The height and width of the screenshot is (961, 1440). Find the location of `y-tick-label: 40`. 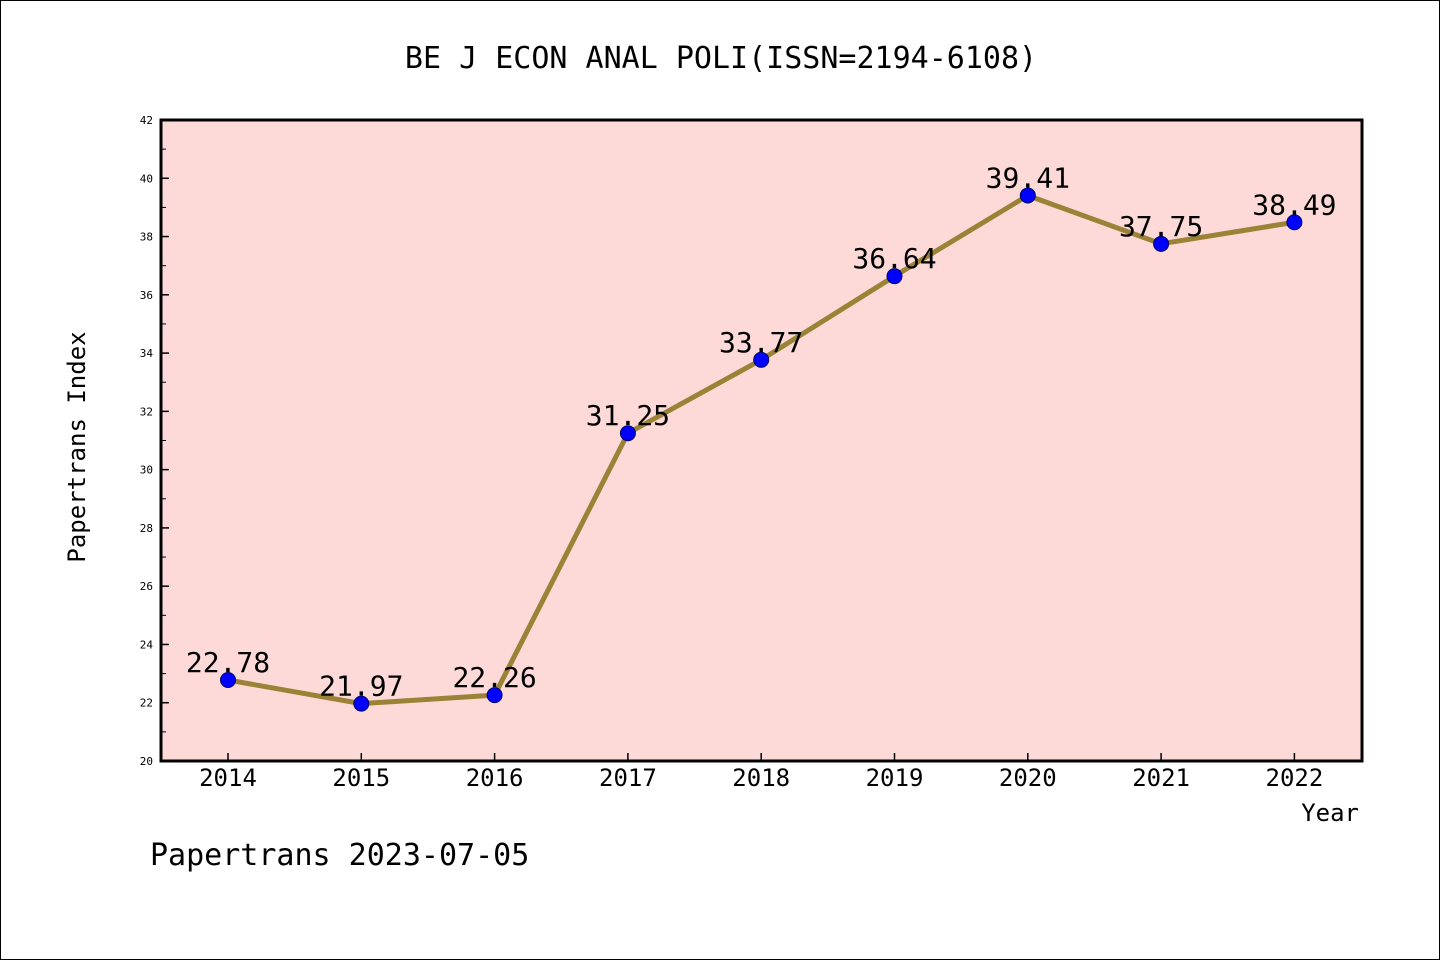

y-tick-label: 40 is located at coordinates (146, 178).